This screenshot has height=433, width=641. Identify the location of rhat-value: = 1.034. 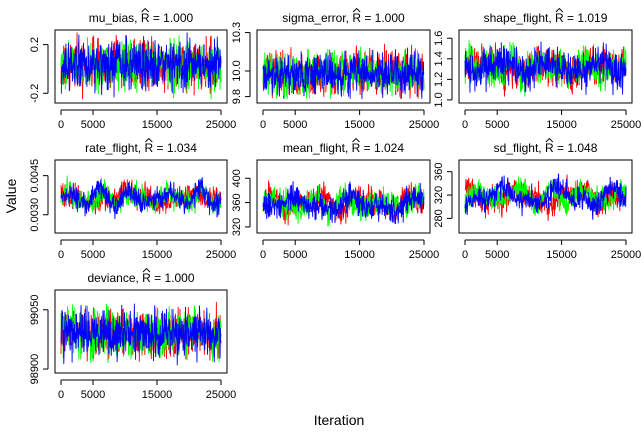
(175, 148).